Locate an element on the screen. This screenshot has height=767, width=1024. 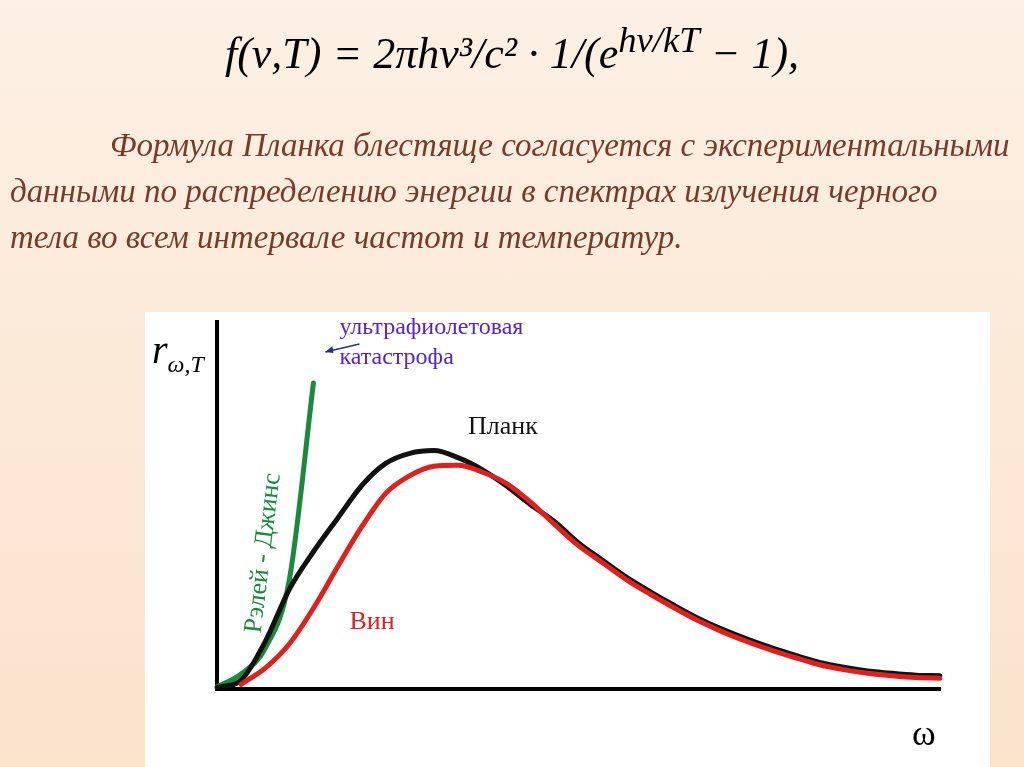
series-label: Вин is located at coordinates (372, 620).